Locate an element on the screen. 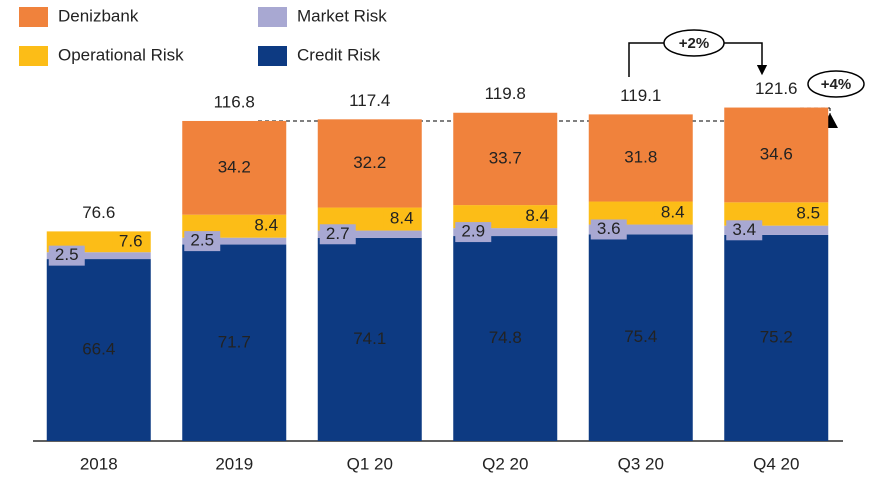  value-label: 34.2 is located at coordinates (234, 166).